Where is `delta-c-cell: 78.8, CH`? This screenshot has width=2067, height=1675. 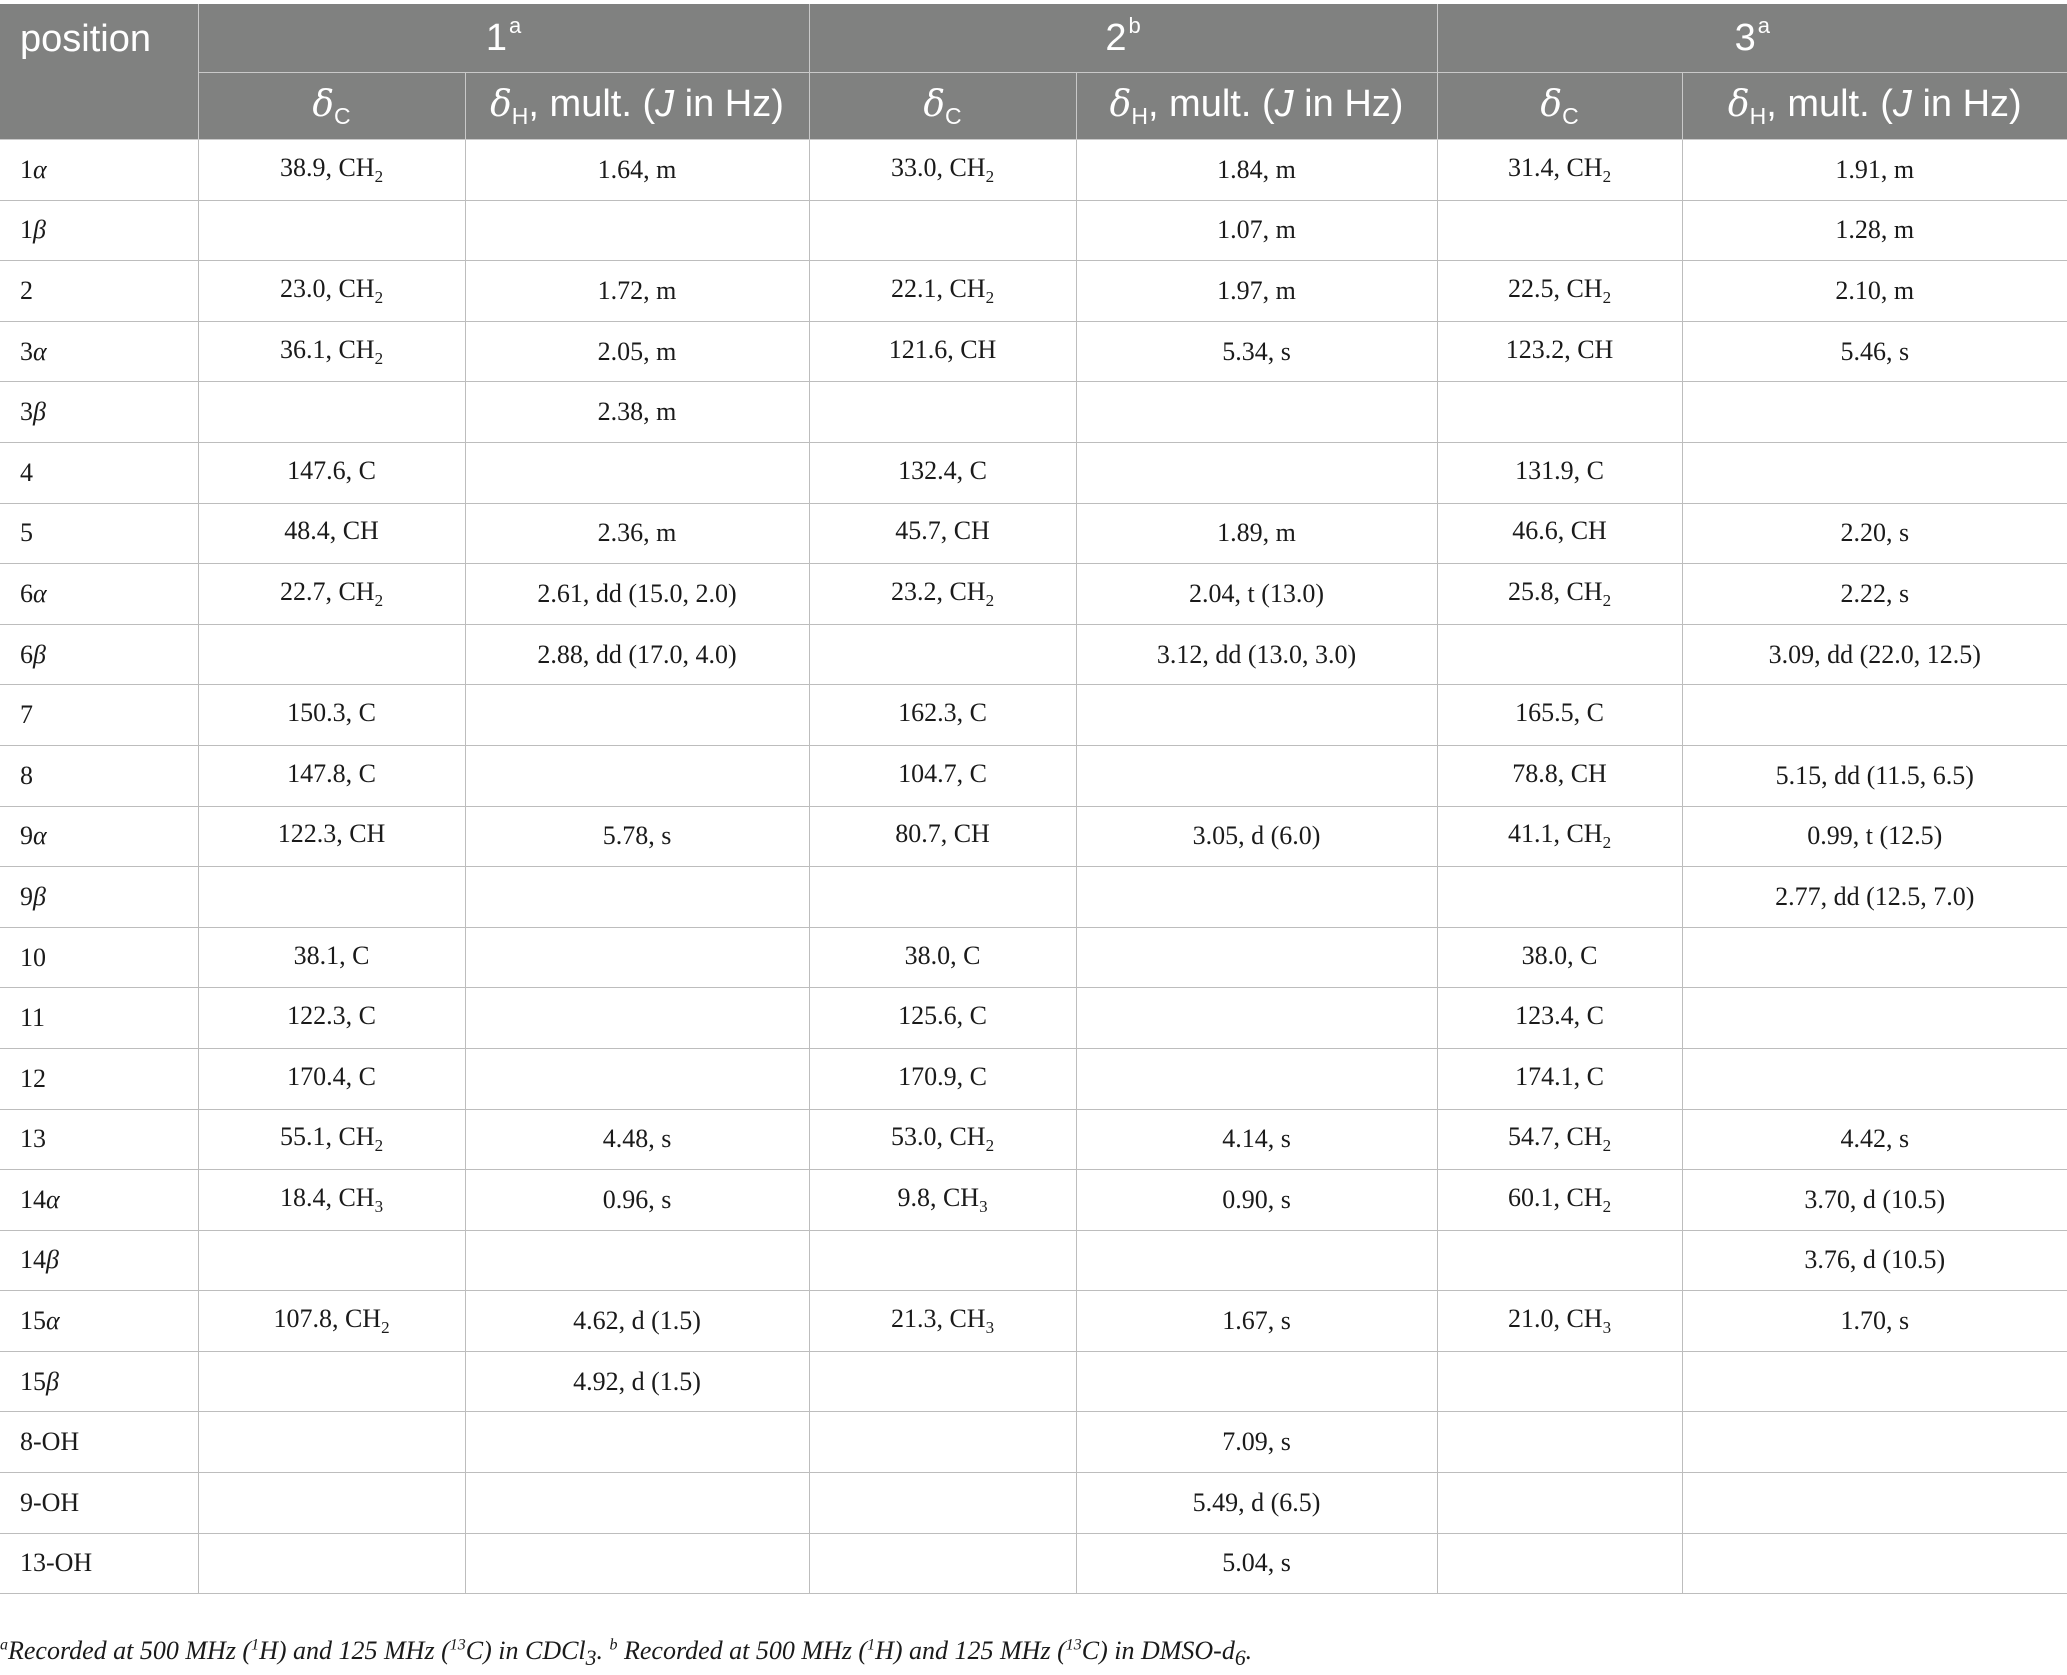
delta-c-cell: 78.8, CH is located at coordinates (1559, 776).